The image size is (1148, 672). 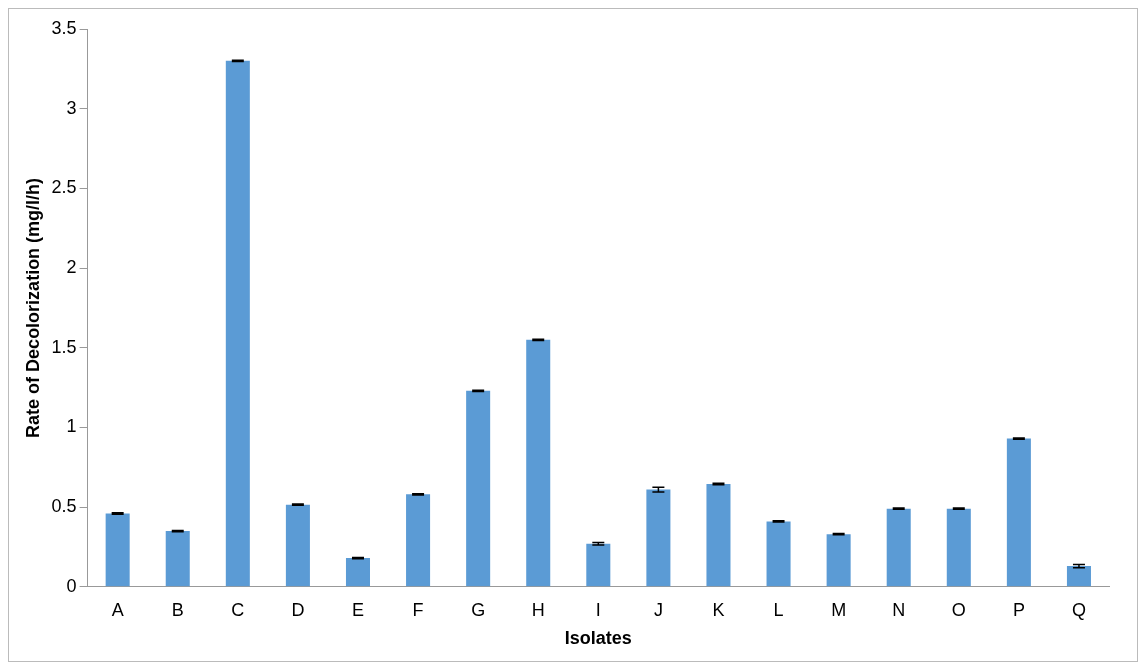 I want to click on x-tick-label: A, so click(x=117, y=609).